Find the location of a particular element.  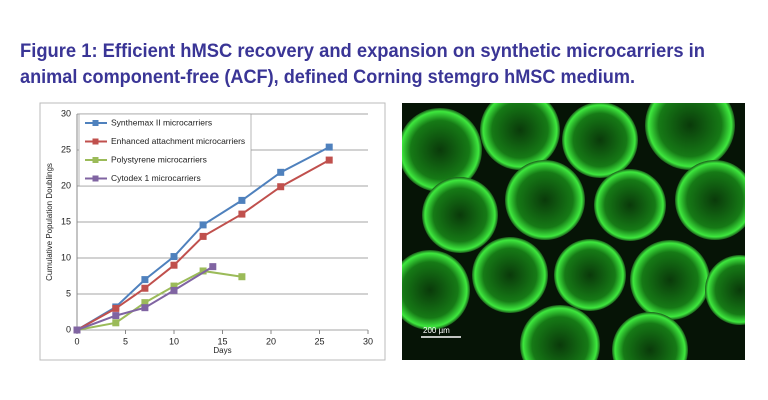

y-tick-label: 0 is located at coordinates (68, 329).